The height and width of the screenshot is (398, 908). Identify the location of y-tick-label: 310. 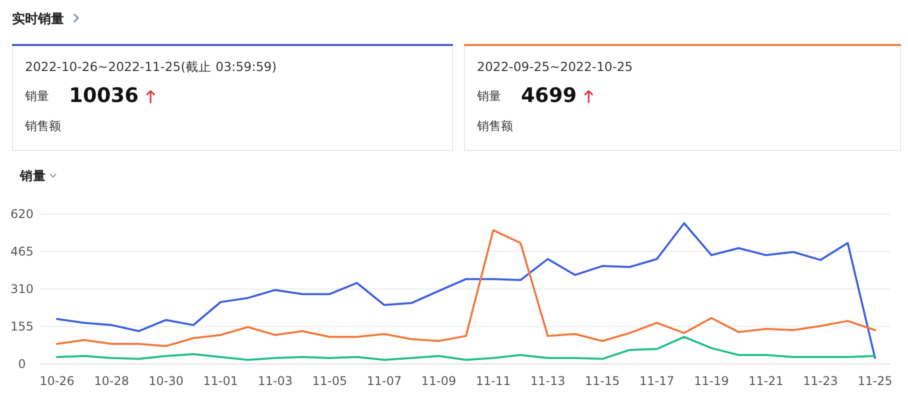
(22, 289).